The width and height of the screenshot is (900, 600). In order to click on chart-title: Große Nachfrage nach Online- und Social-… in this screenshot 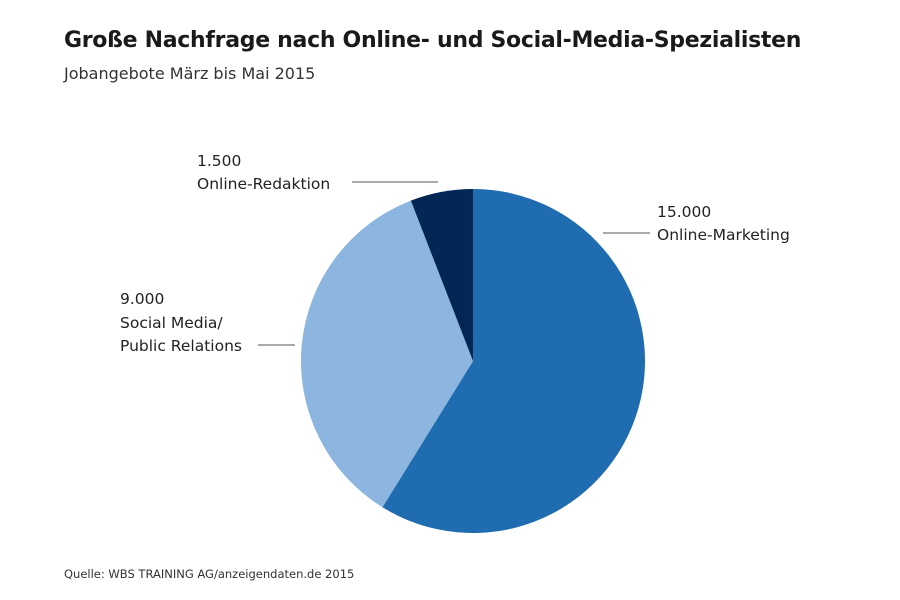, I will do `click(433, 40)`.